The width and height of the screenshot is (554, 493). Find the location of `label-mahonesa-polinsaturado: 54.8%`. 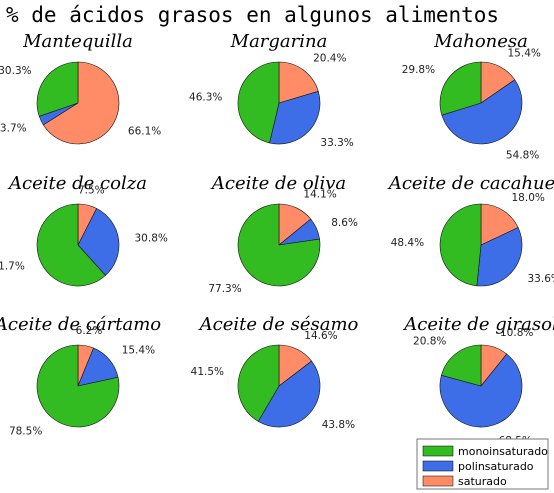

label-mahonesa-polinsaturado: 54.8% is located at coordinates (522, 155).